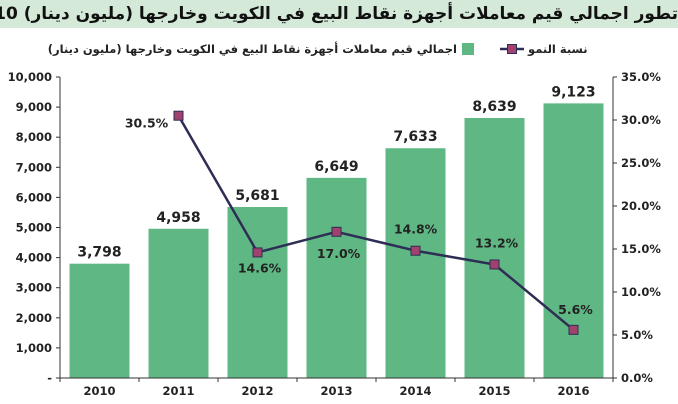 The height and width of the screenshot is (404, 678). I want to click on y-left-tick-label: 4,000, so click(34, 258).